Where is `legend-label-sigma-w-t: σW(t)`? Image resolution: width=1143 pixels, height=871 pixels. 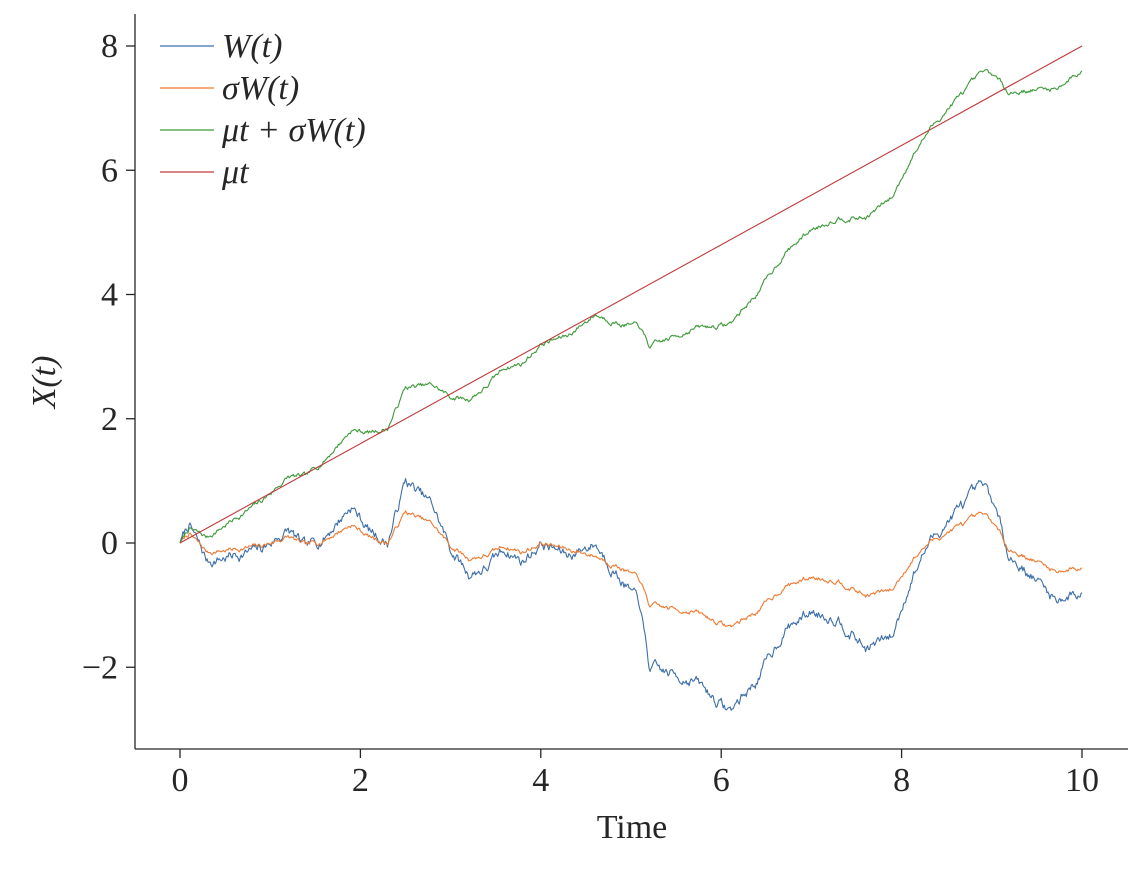
legend-label-sigma-w-t: σW(t) is located at coordinates (260, 88).